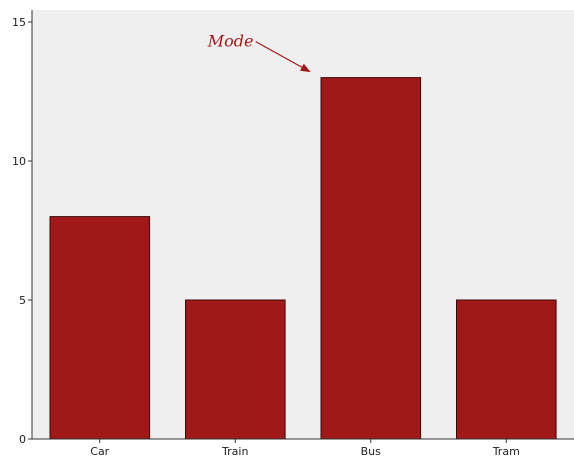 Image resolution: width=574 pixels, height=461 pixels. Describe the element at coordinates (506, 451) in the screenshot. I see `x-tick-label-tram: Tram` at that location.